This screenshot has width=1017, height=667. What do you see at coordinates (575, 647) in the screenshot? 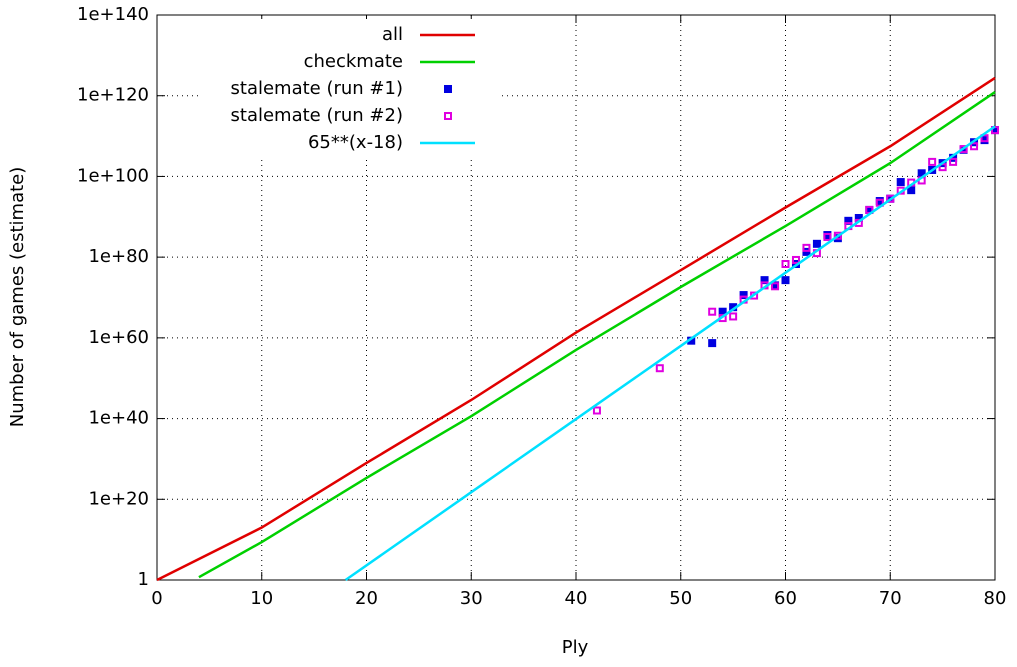
I see `x-axis-label: Ply` at bounding box center [575, 647].